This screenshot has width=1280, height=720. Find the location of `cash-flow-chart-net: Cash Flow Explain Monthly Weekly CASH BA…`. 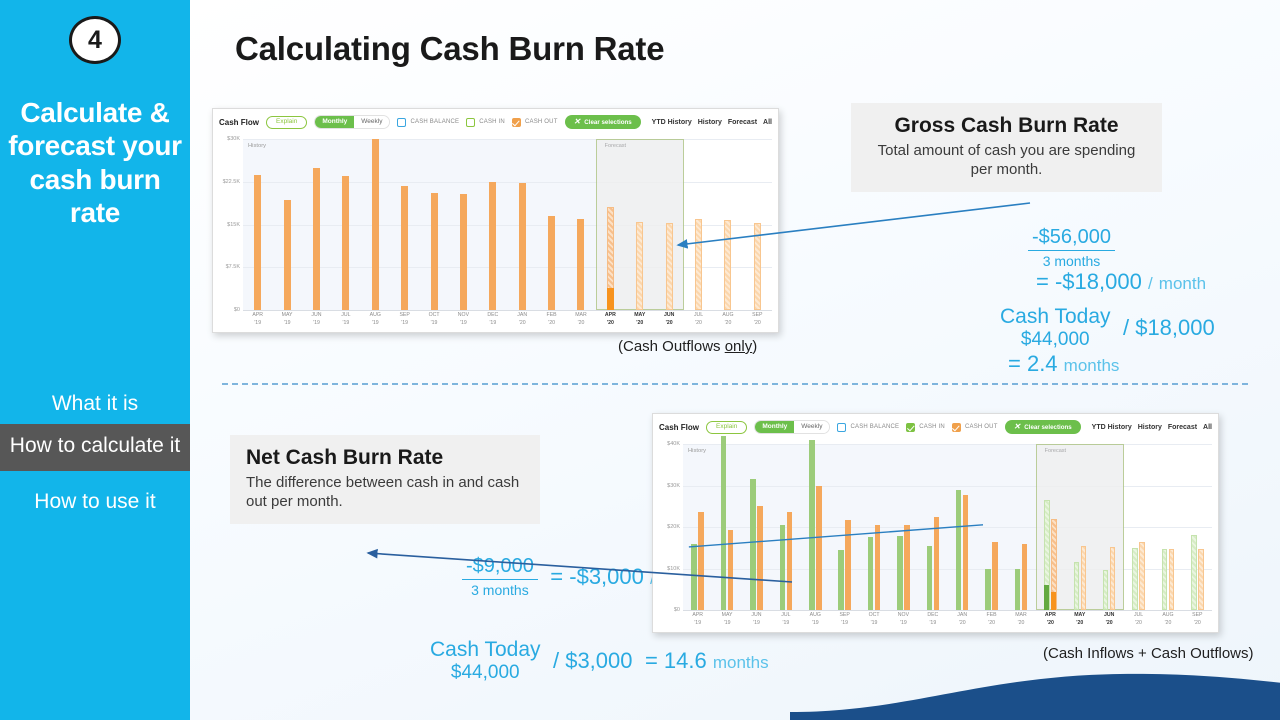

cash-flow-chart-net: Cash Flow Explain Monthly Weekly CASH BA… is located at coordinates (935, 523).